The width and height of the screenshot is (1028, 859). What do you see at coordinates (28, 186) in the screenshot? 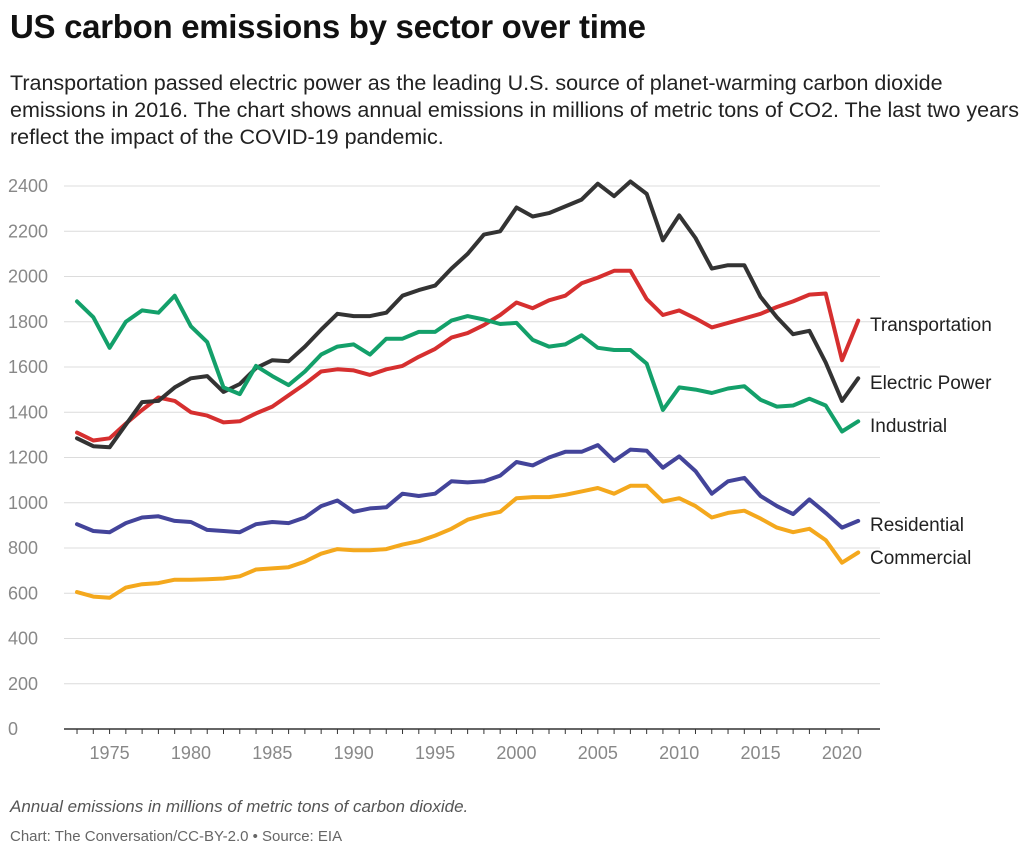
I see `y-tick-label: 2400` at bounding box center [28, 186].